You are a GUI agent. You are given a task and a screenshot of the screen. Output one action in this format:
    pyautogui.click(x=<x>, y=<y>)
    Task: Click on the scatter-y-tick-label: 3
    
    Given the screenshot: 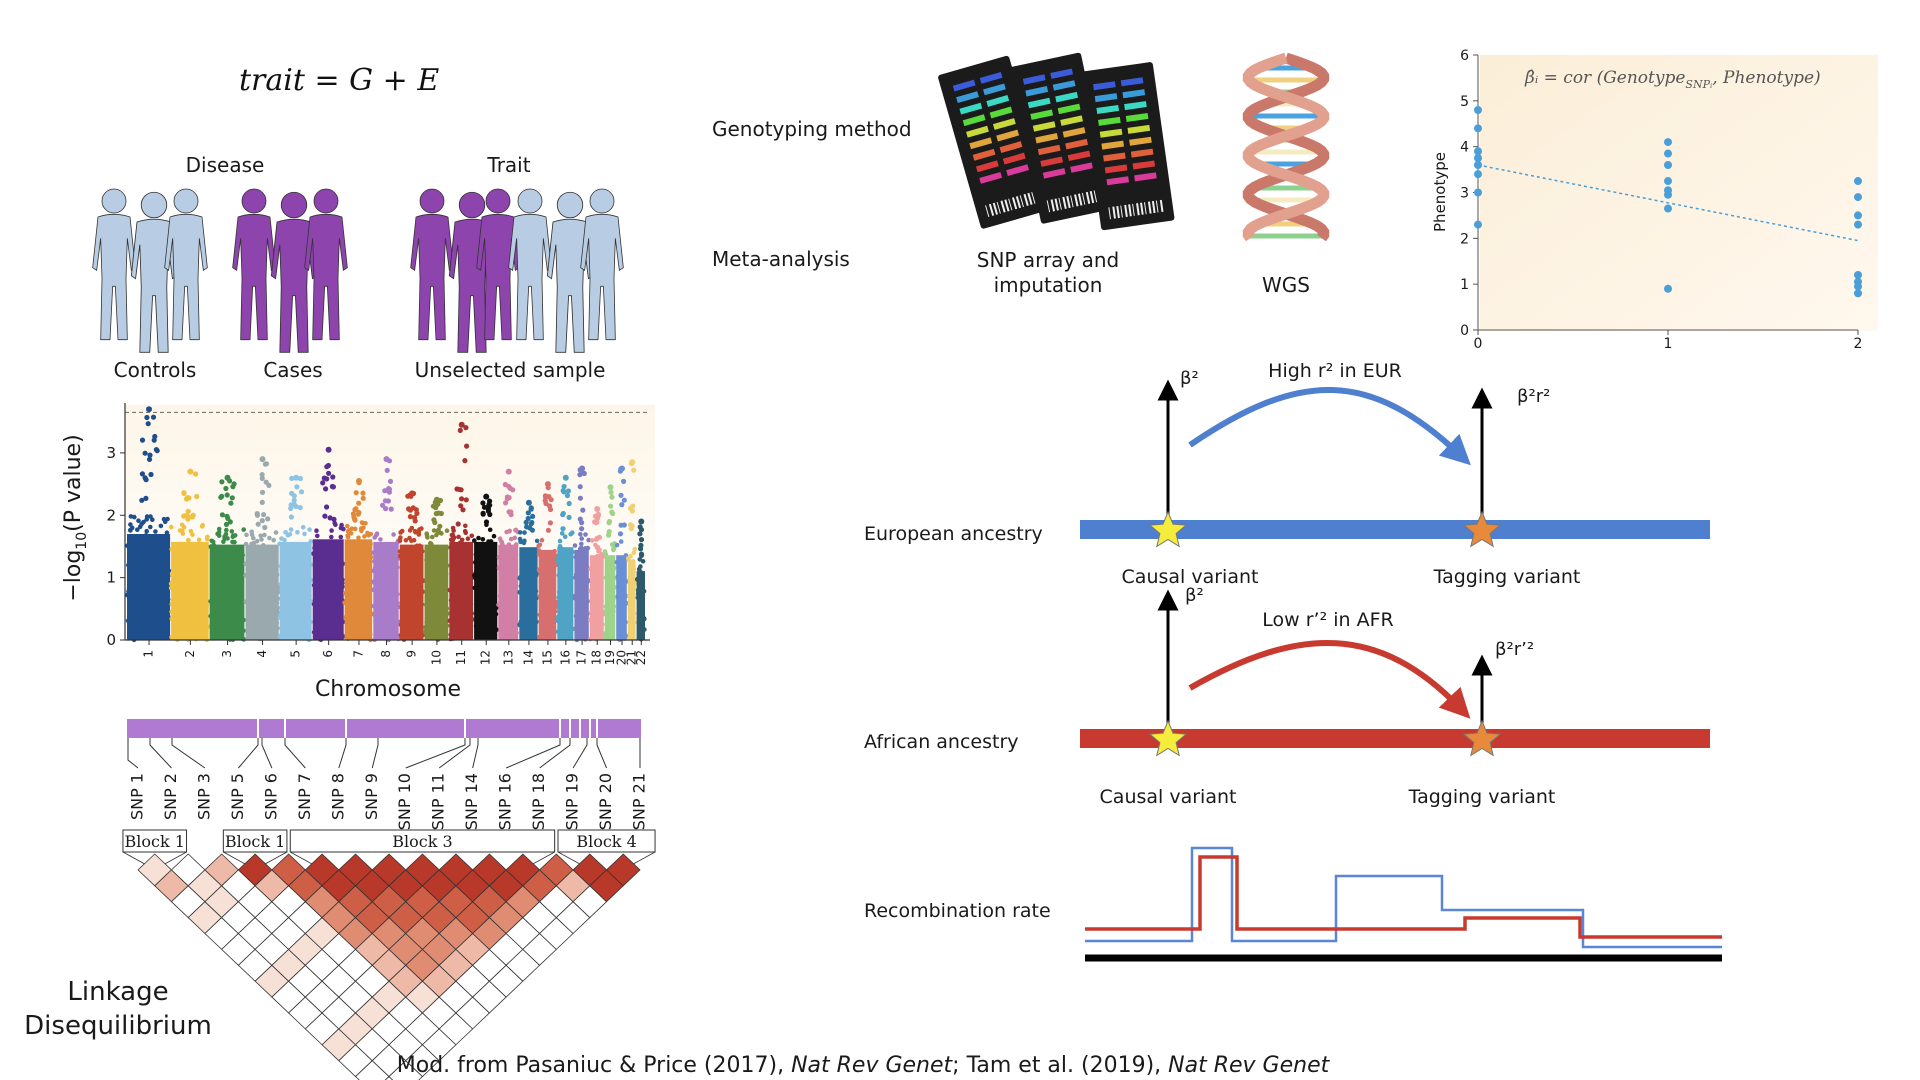 What is the action you would take?
    pyautogui.click(x=1464, y=194)
    